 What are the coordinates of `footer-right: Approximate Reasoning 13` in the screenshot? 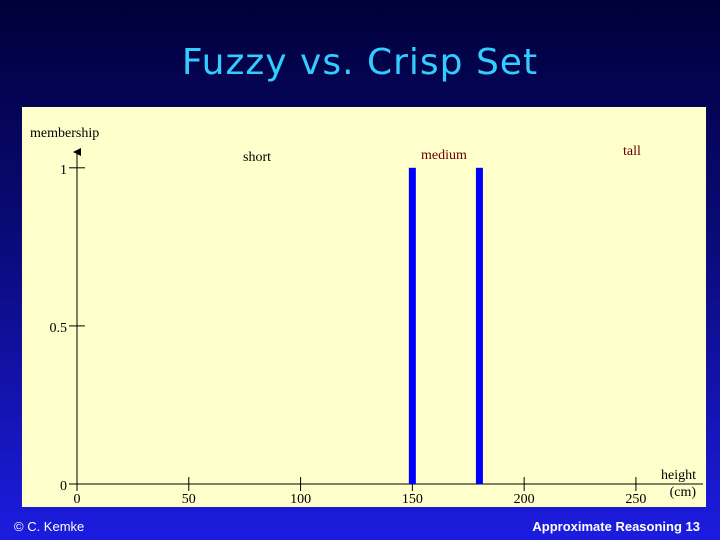 It's located at (616, 526).